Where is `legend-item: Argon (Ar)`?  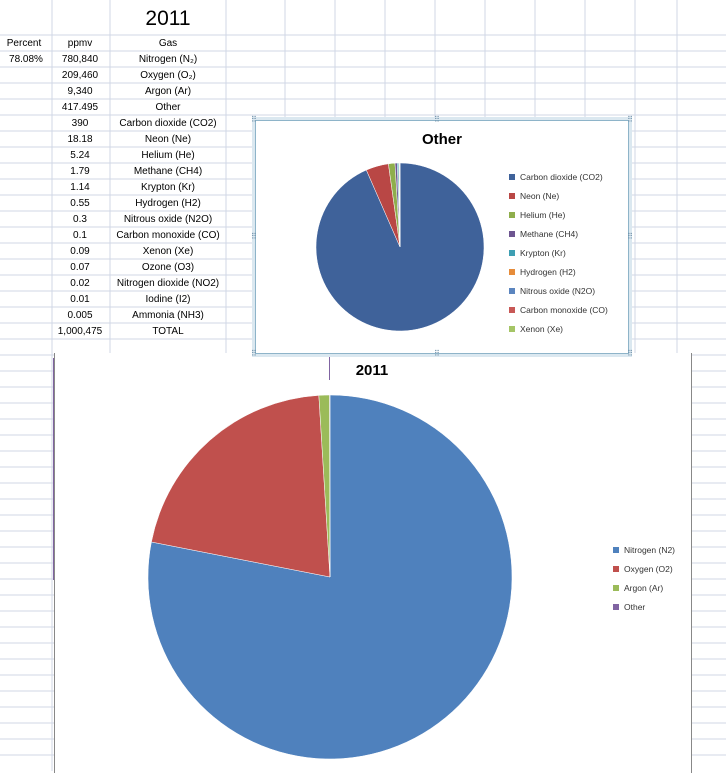 legend-item: Argon (Ar) is located at coordinates (644, 588).